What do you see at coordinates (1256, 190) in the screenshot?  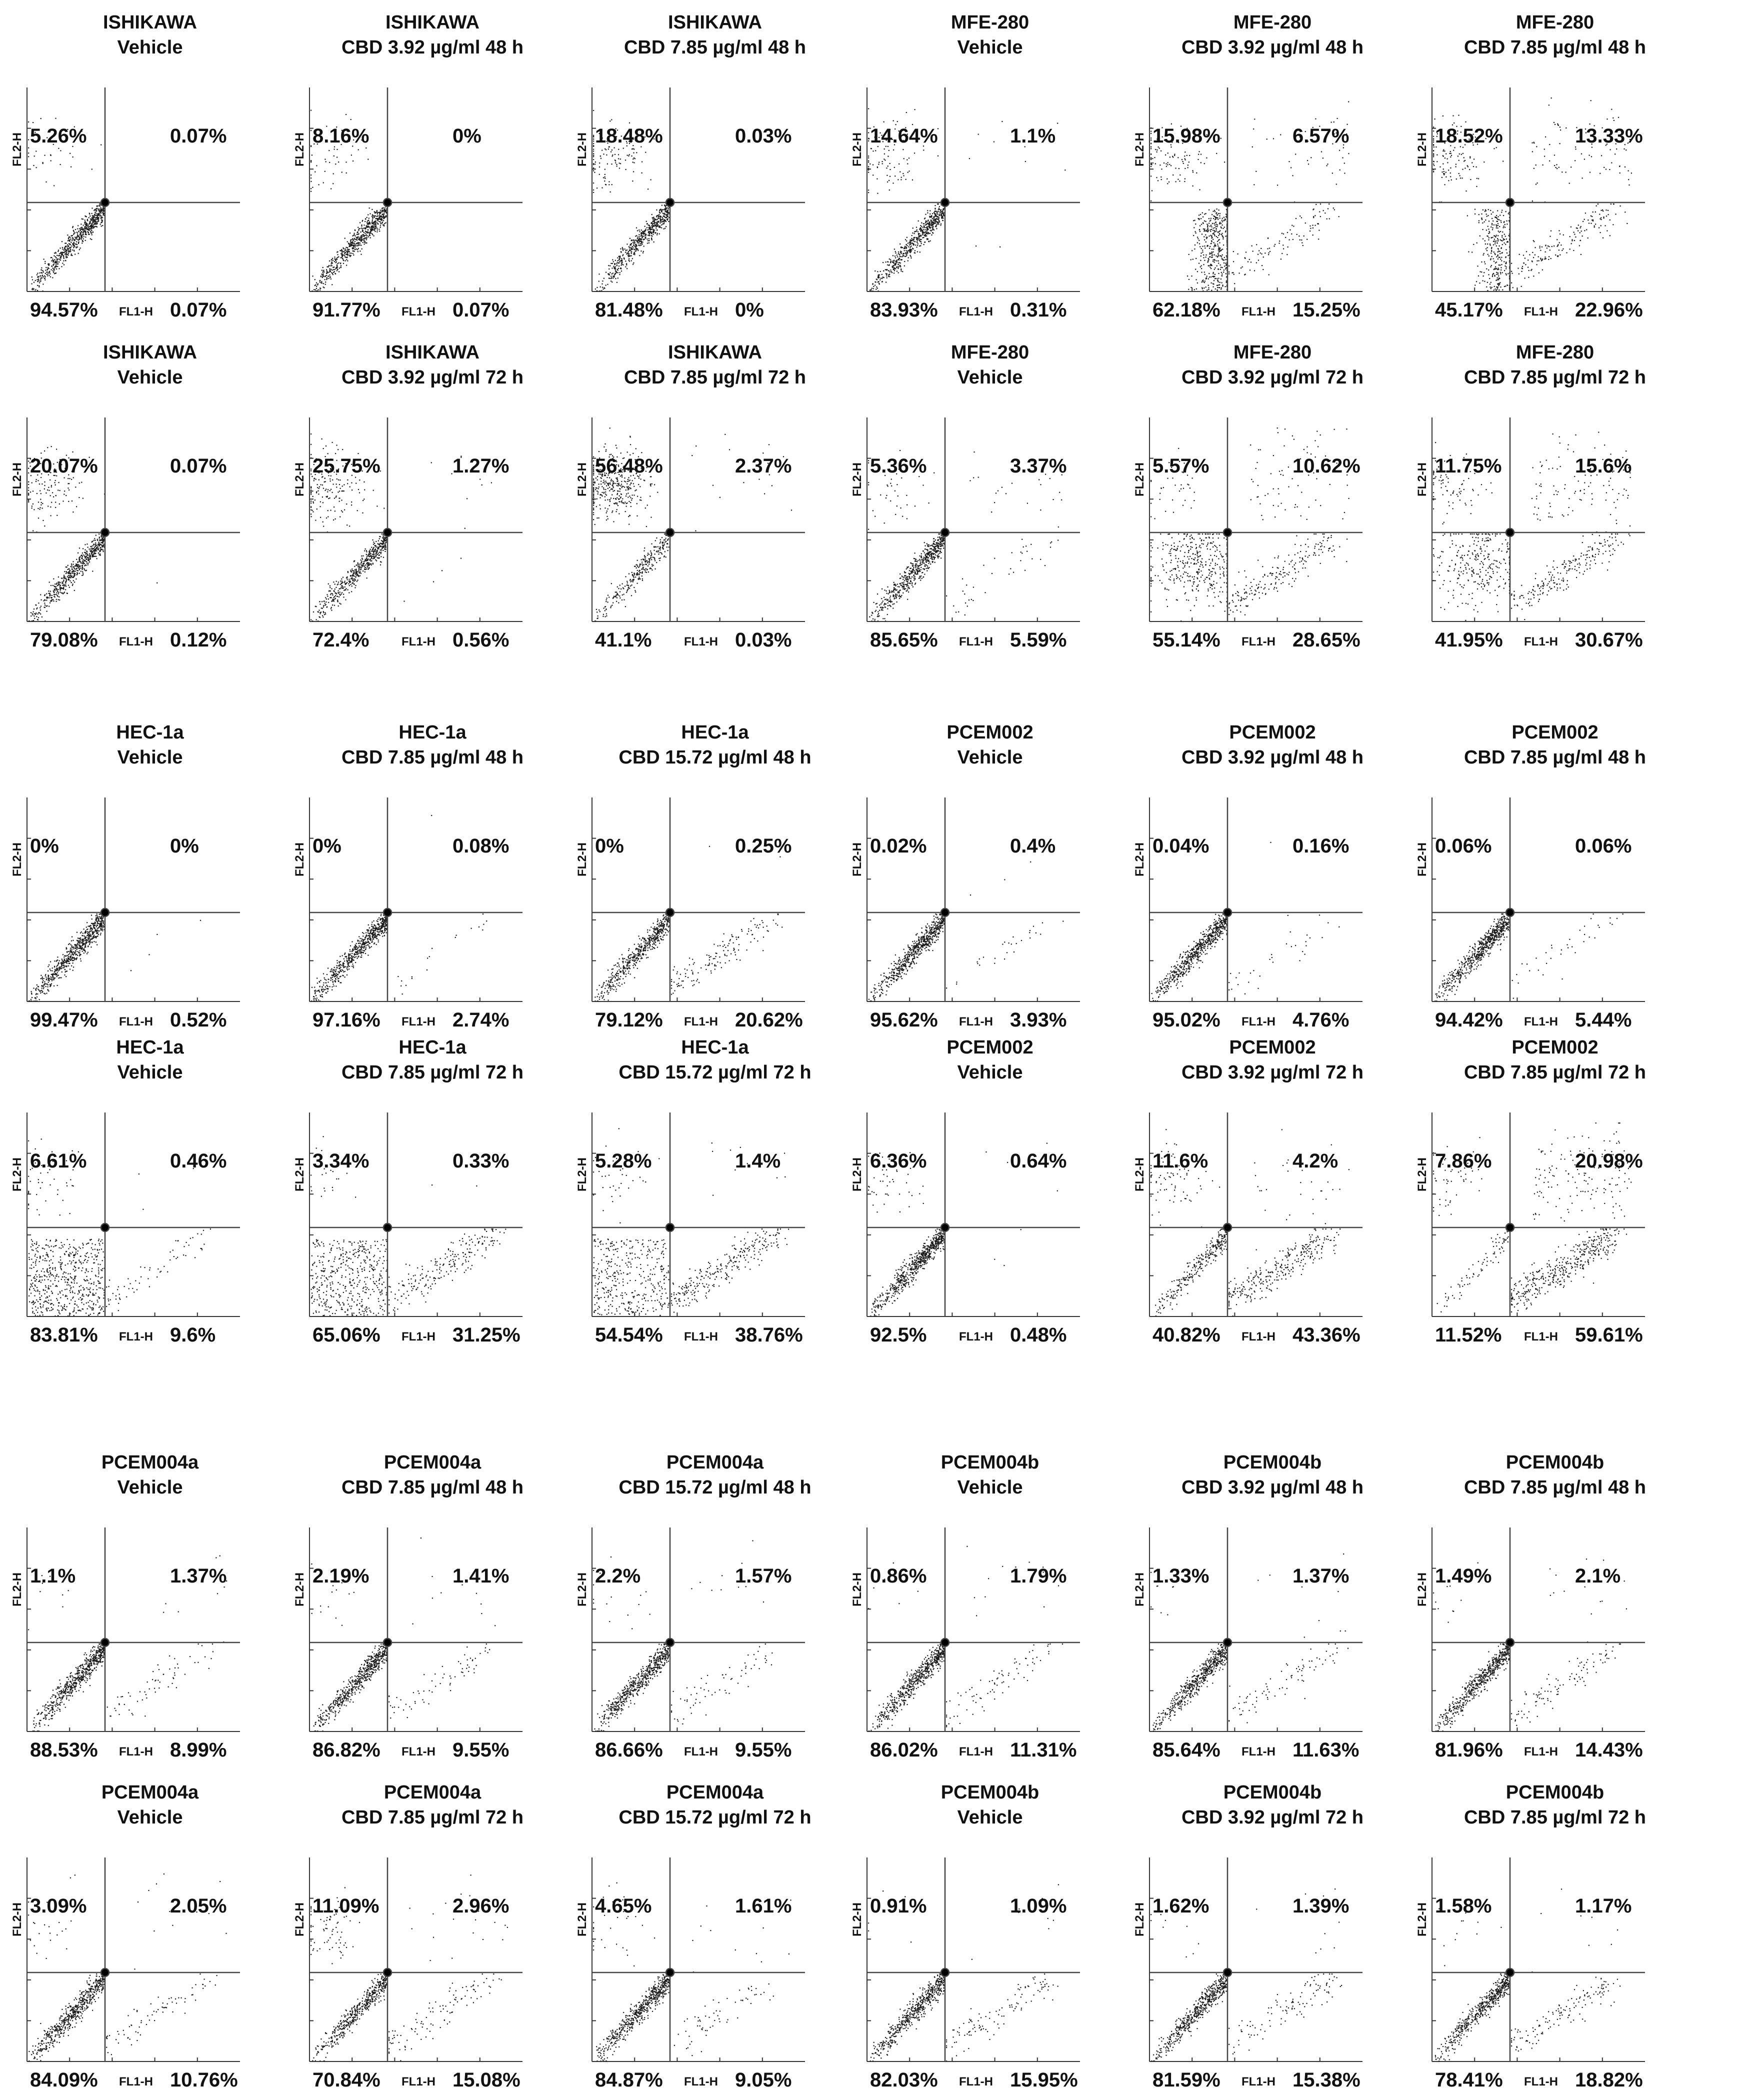 I see `axes` at bounding box center [1256, 190].